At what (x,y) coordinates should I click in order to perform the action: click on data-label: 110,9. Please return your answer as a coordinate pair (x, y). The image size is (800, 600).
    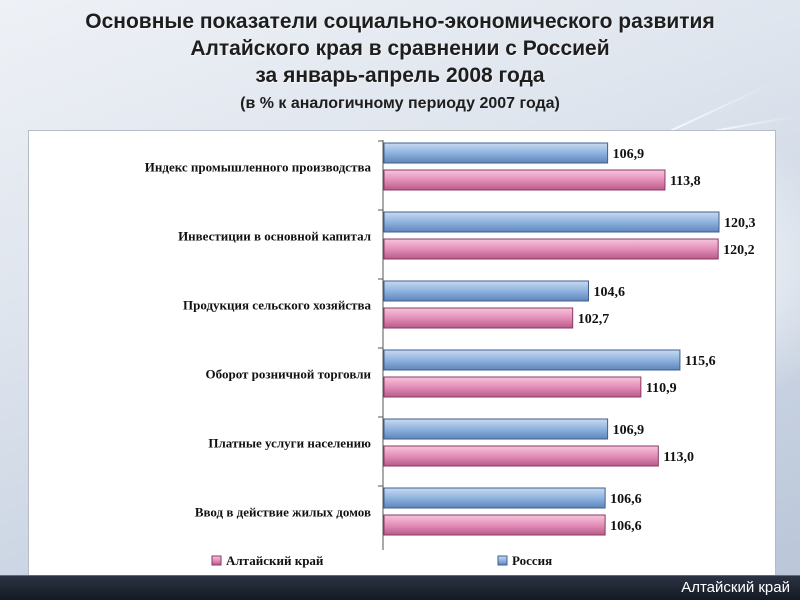
    Looking at the image, I should click on (661, 388).